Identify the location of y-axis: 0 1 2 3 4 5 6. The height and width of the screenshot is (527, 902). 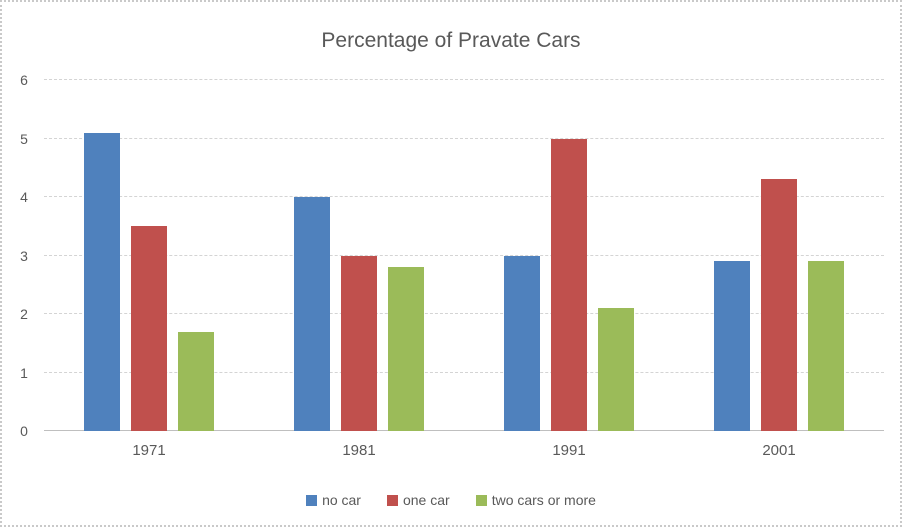
(24, 255).